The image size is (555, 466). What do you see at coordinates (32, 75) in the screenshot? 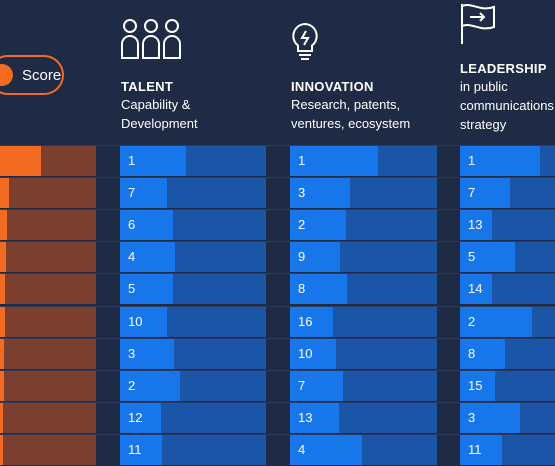
I see `score-legend-pill: Score` at bounding box center [32, 75].